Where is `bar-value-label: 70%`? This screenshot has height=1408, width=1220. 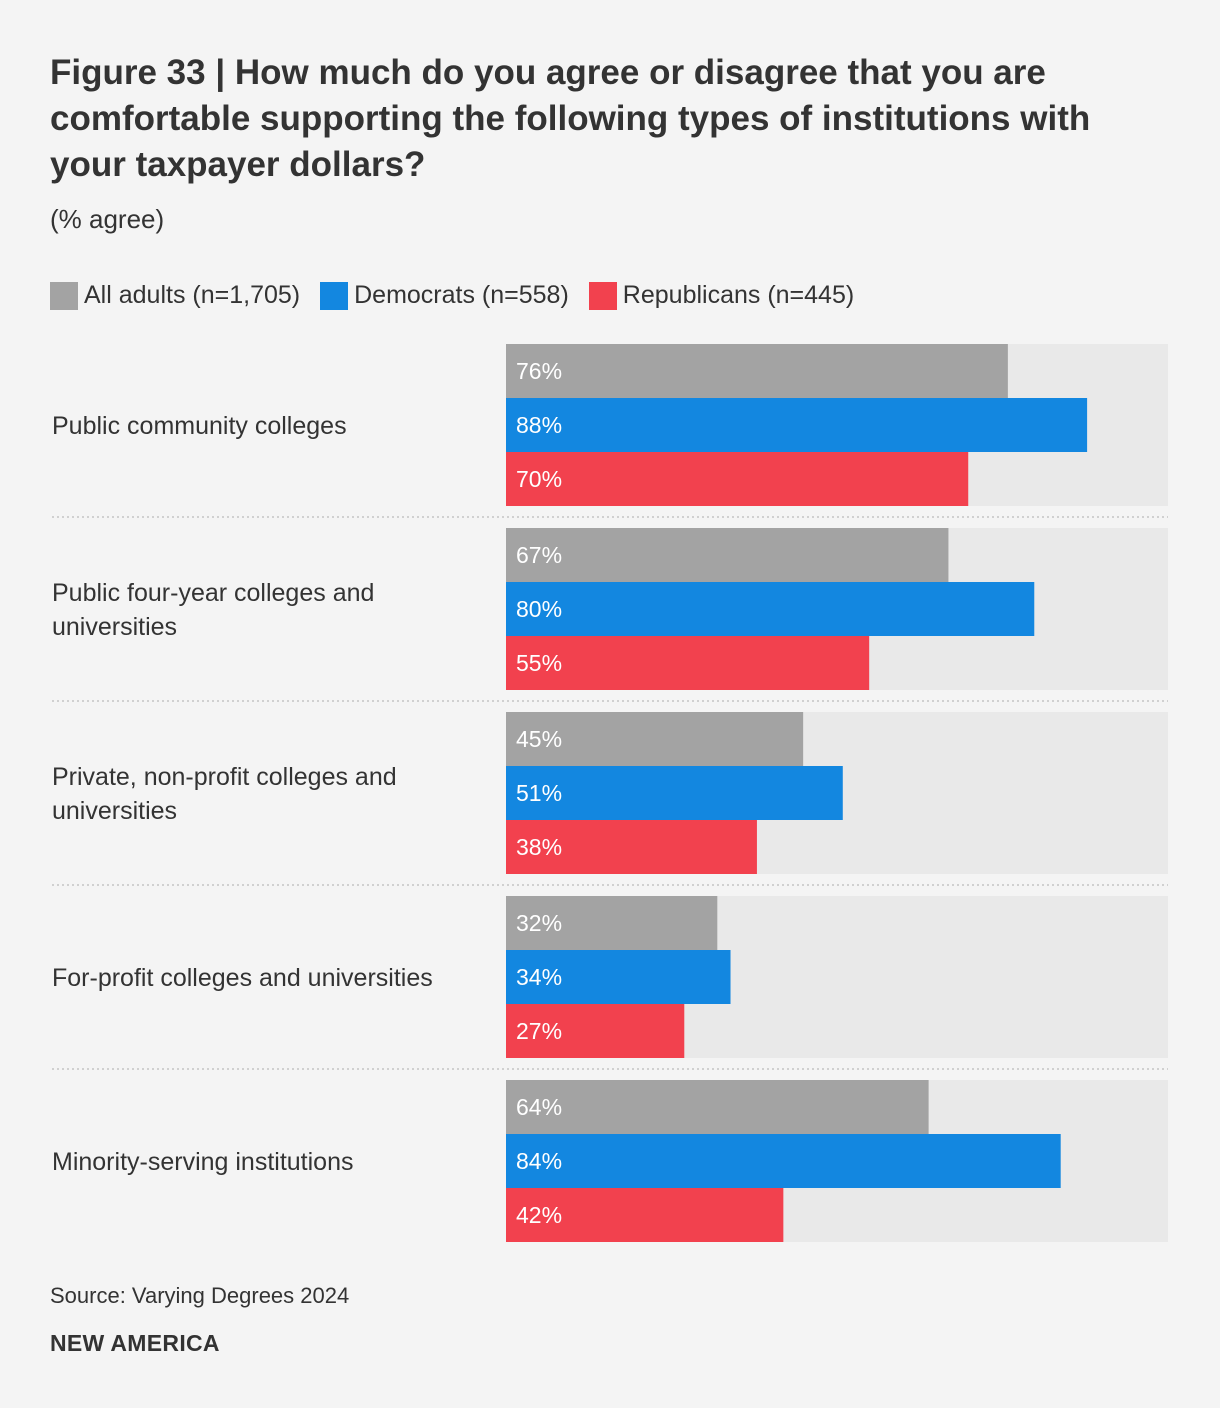
bar-value-label: 70% is located at coordinates (539, 479).